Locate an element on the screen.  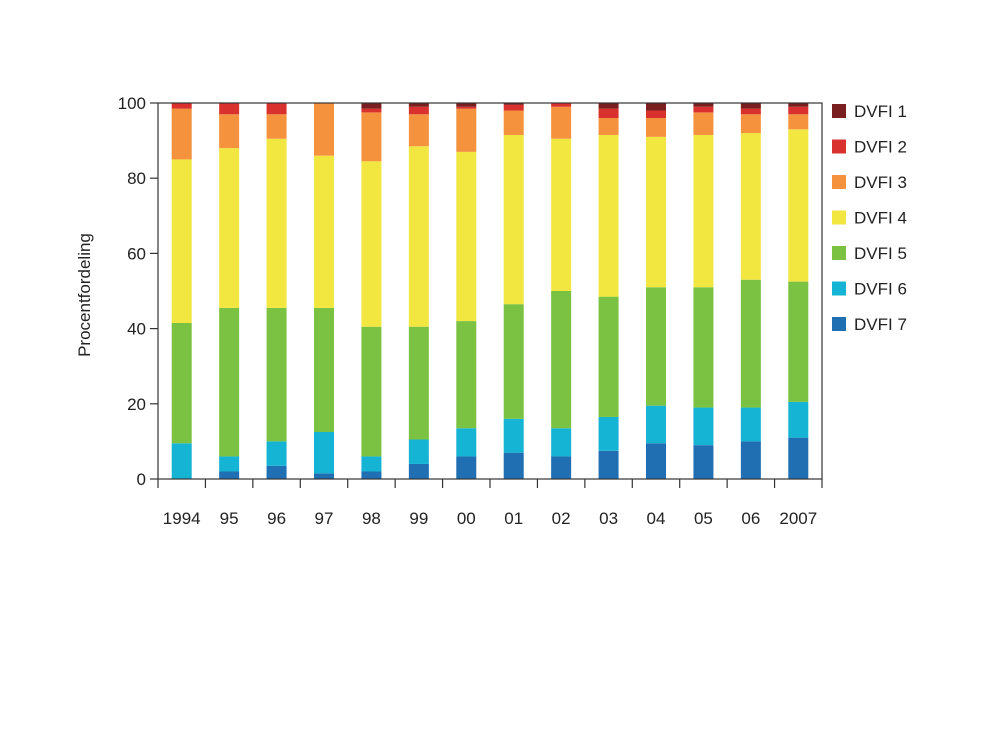
bar-segment-dvfi-1-2007 is located at coordinates (798, 105).